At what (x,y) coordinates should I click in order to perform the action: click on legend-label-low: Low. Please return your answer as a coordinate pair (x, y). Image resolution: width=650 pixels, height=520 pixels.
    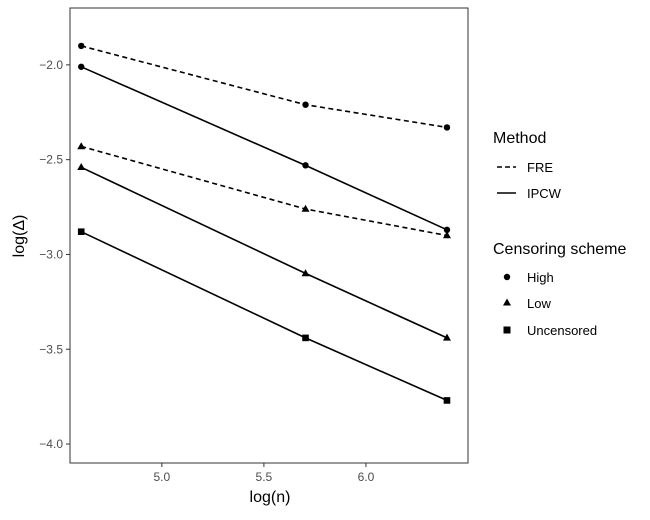
    Looking at the image, I should click on (539, 303).